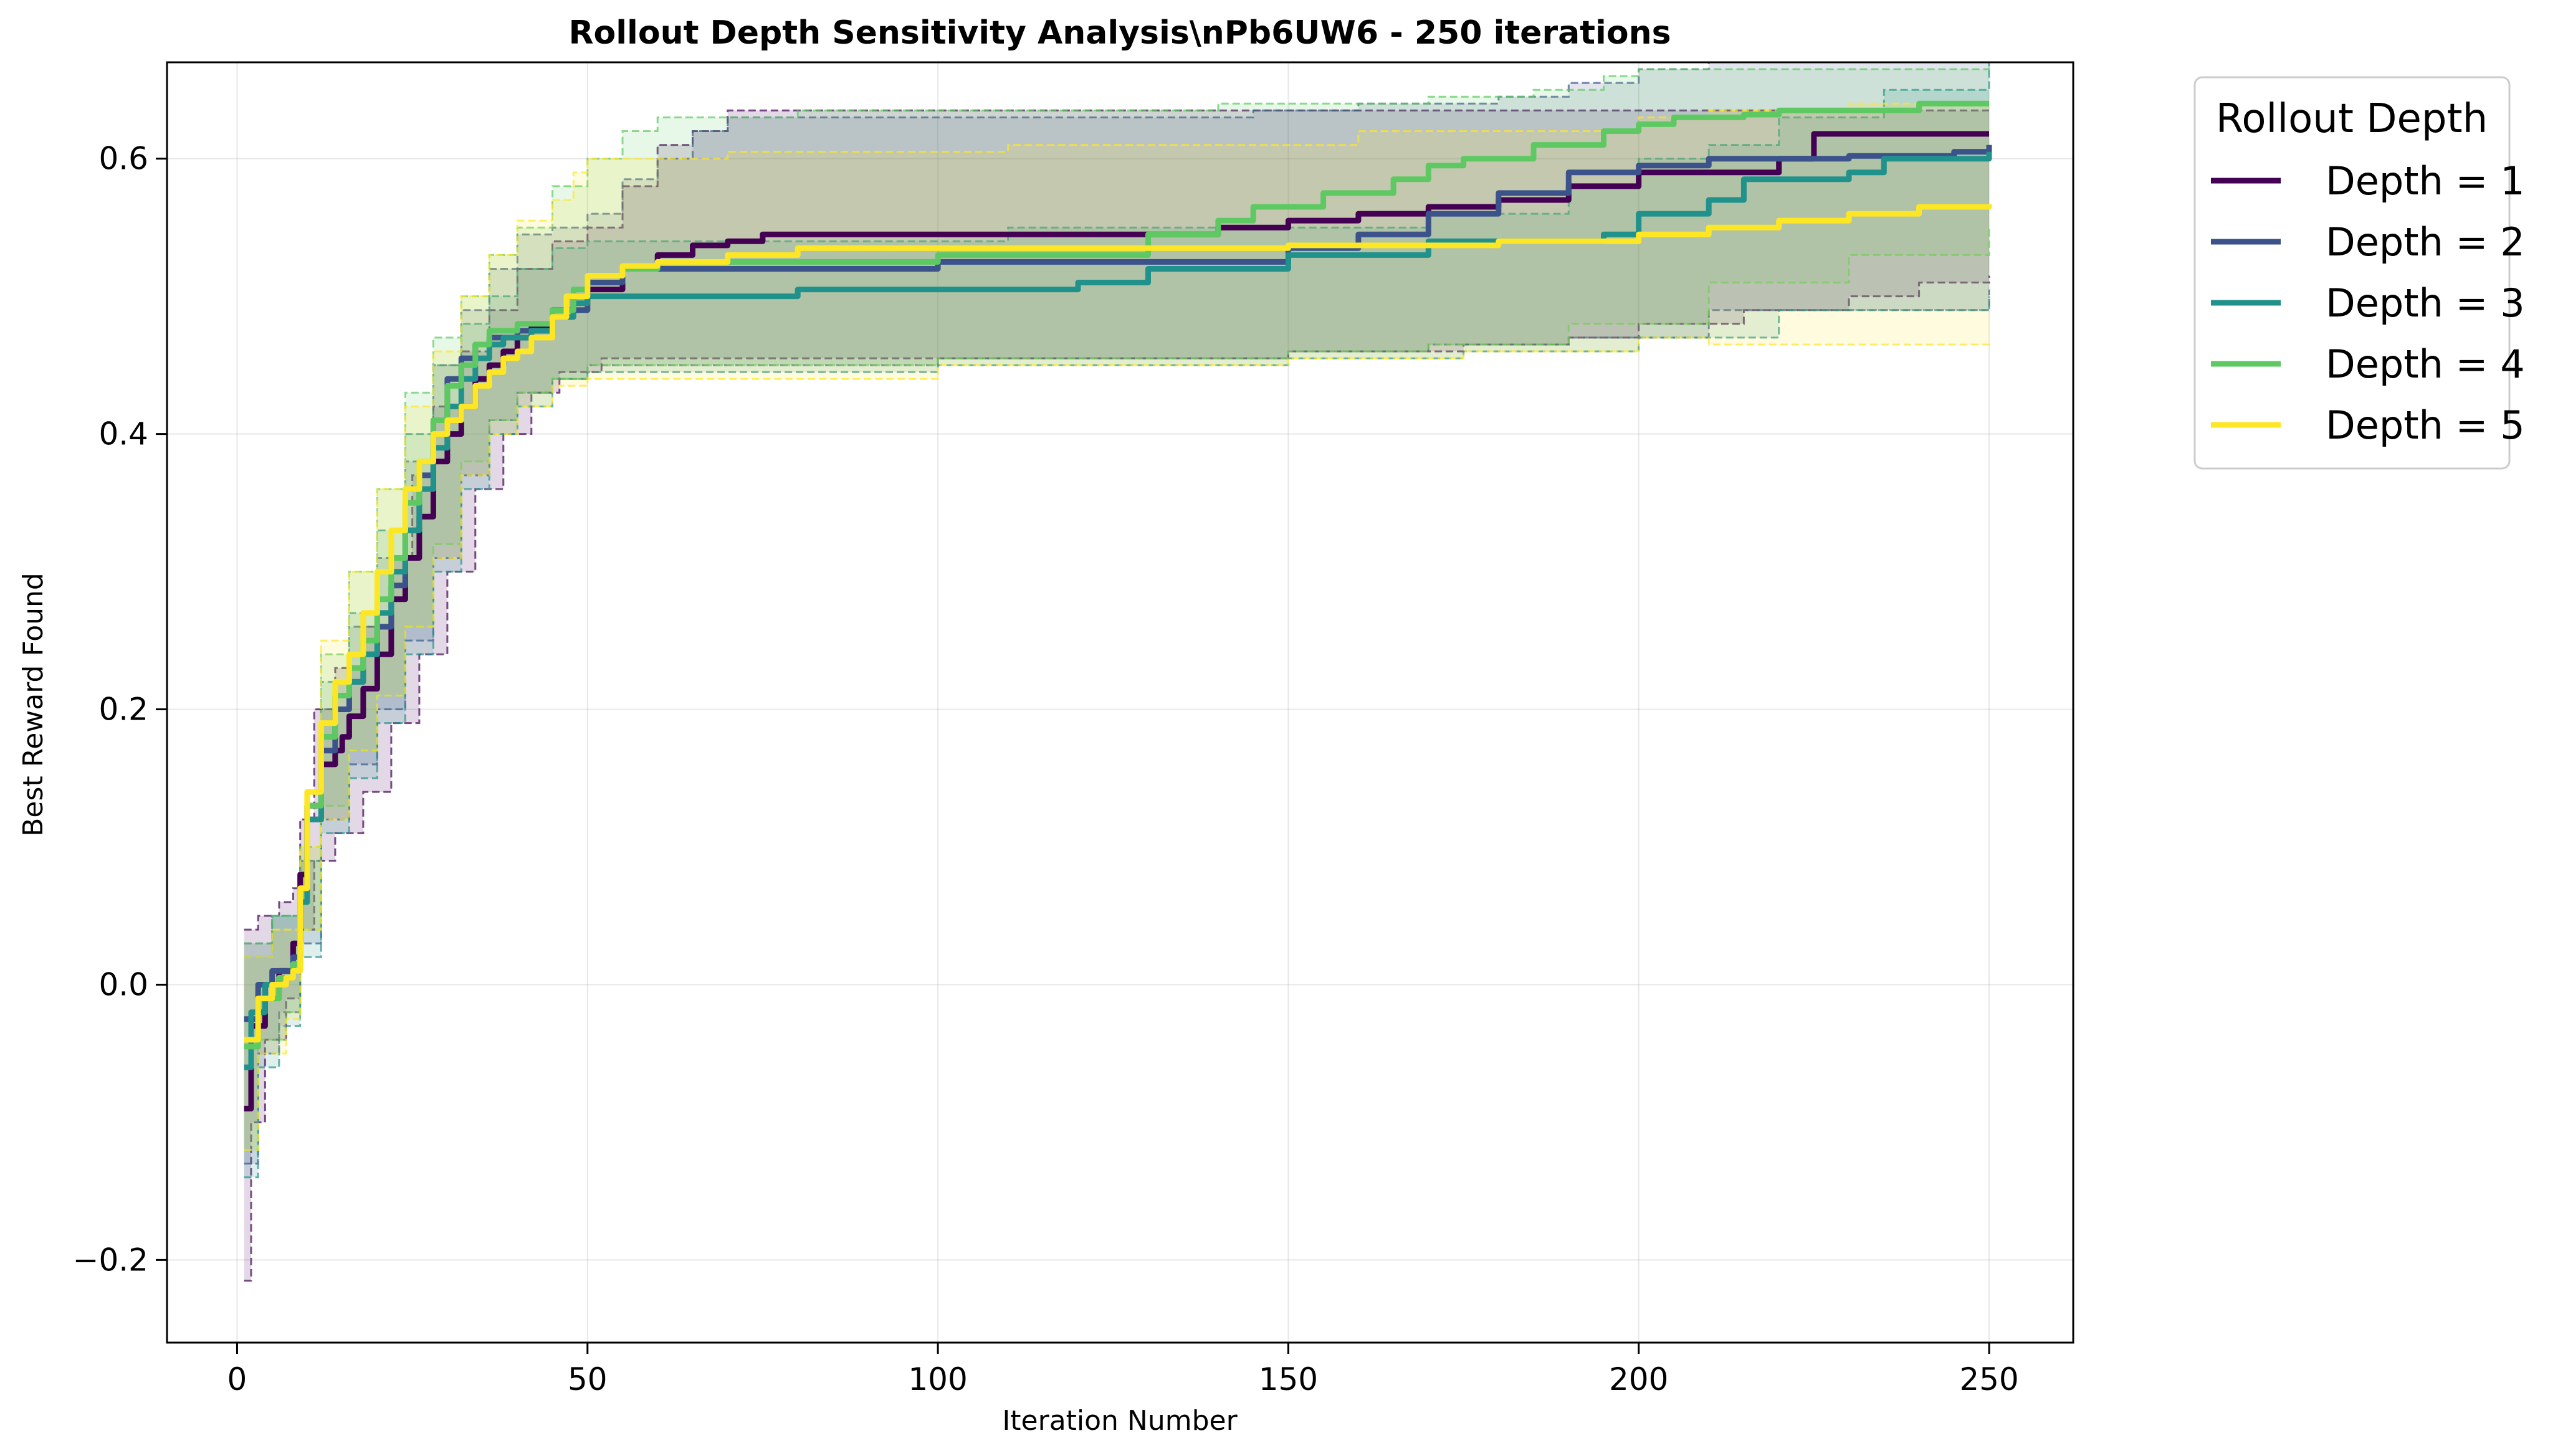  Describe the element at coordinates (2425, 242) in the screenshot. I see `legend-label-depth-2: Depth = 2` at that location.